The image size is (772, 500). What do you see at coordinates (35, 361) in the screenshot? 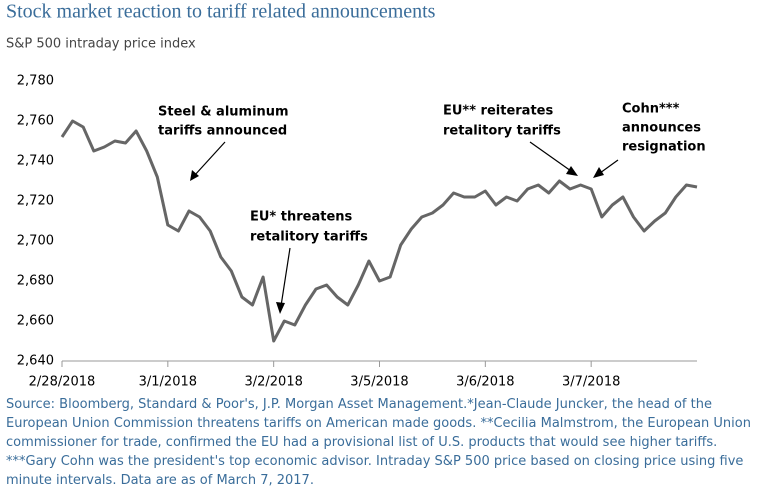
I see `y-tick-label: 2,640` at bounding box center [35, 361].